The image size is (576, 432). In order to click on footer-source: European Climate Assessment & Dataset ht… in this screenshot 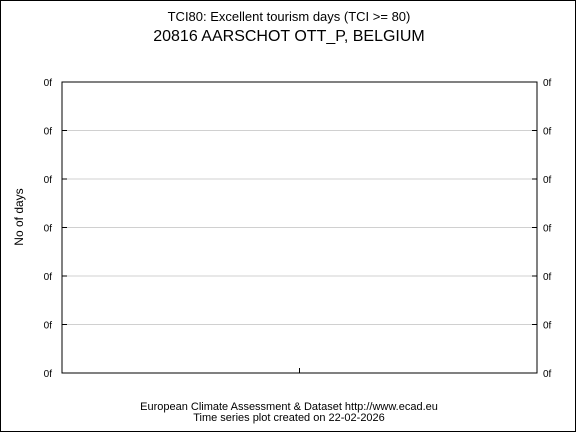, I will do `click(289, 407)`.